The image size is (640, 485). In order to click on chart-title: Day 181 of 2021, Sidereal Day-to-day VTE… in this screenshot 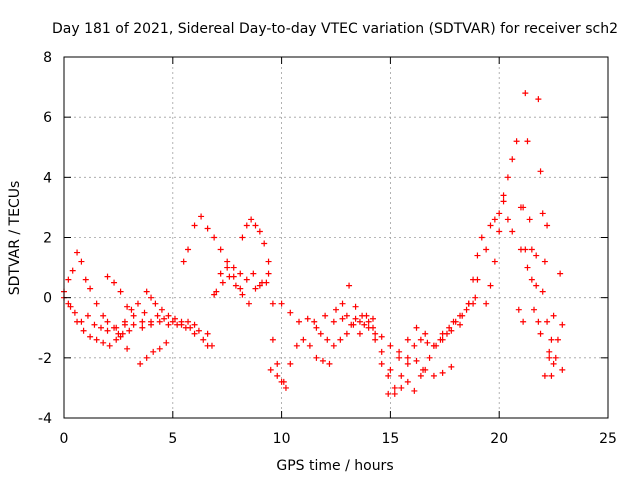, I will do `click(335, 29)`.